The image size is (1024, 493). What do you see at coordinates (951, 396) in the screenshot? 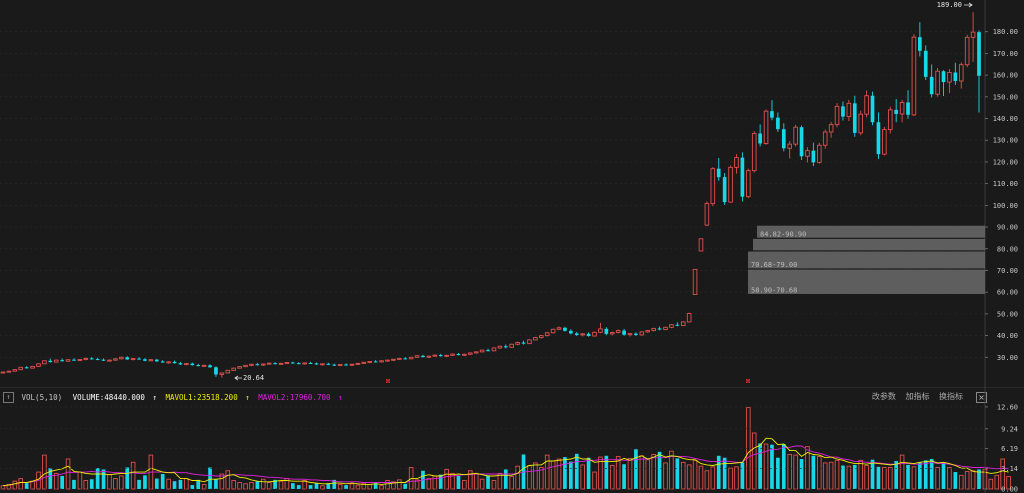
I see `switch-indicator-button: 换指标` at bounding box center [951, 396].